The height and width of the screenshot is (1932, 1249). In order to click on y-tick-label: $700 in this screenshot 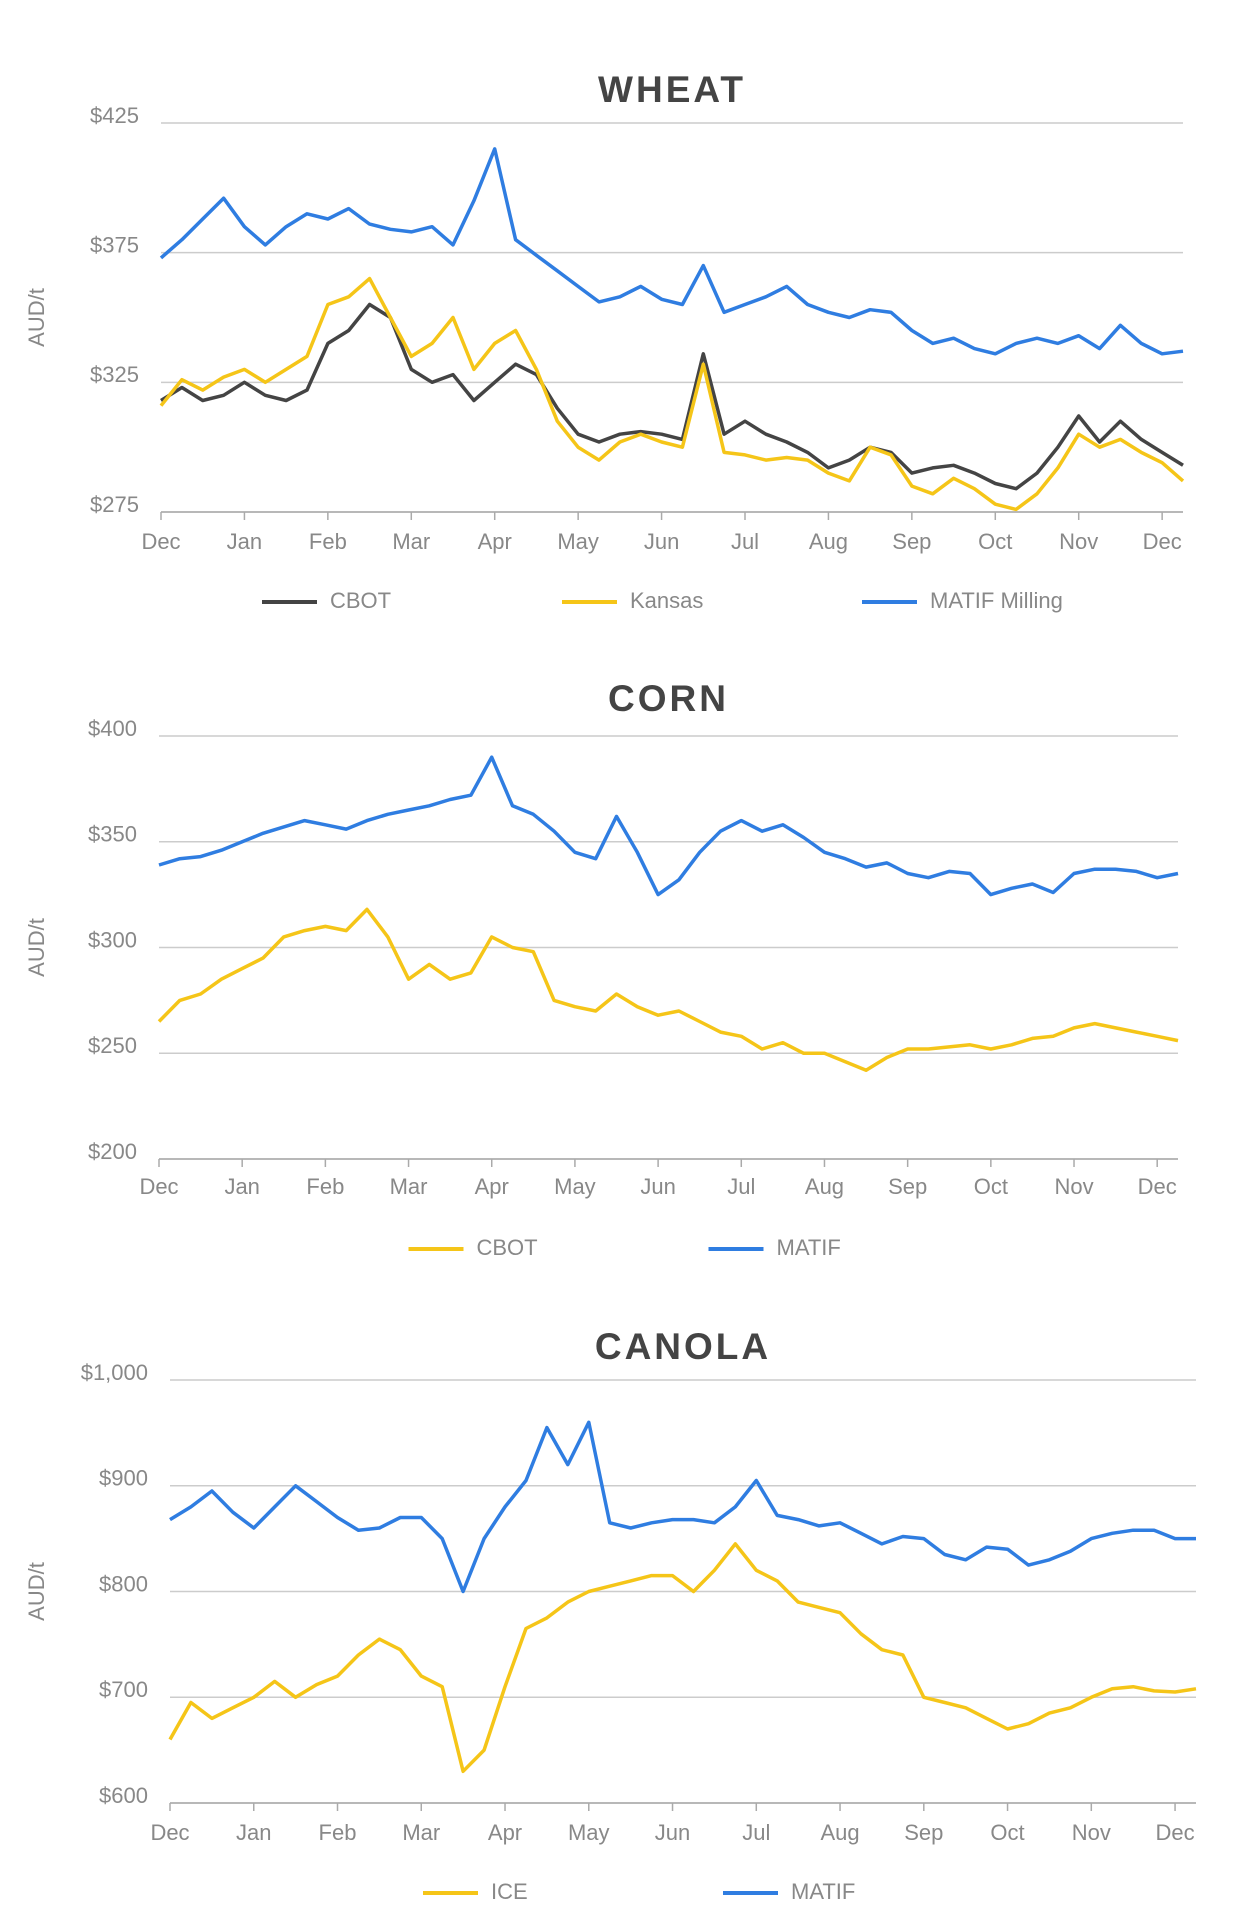, I will do `click(123, 1689)`.